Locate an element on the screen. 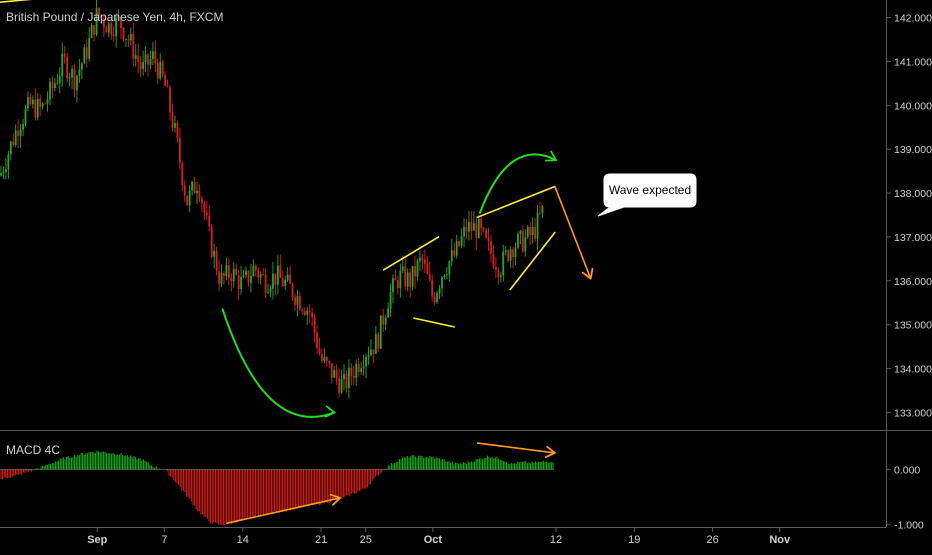  time-tick-label: 19 is located at coordinates (634, 540).